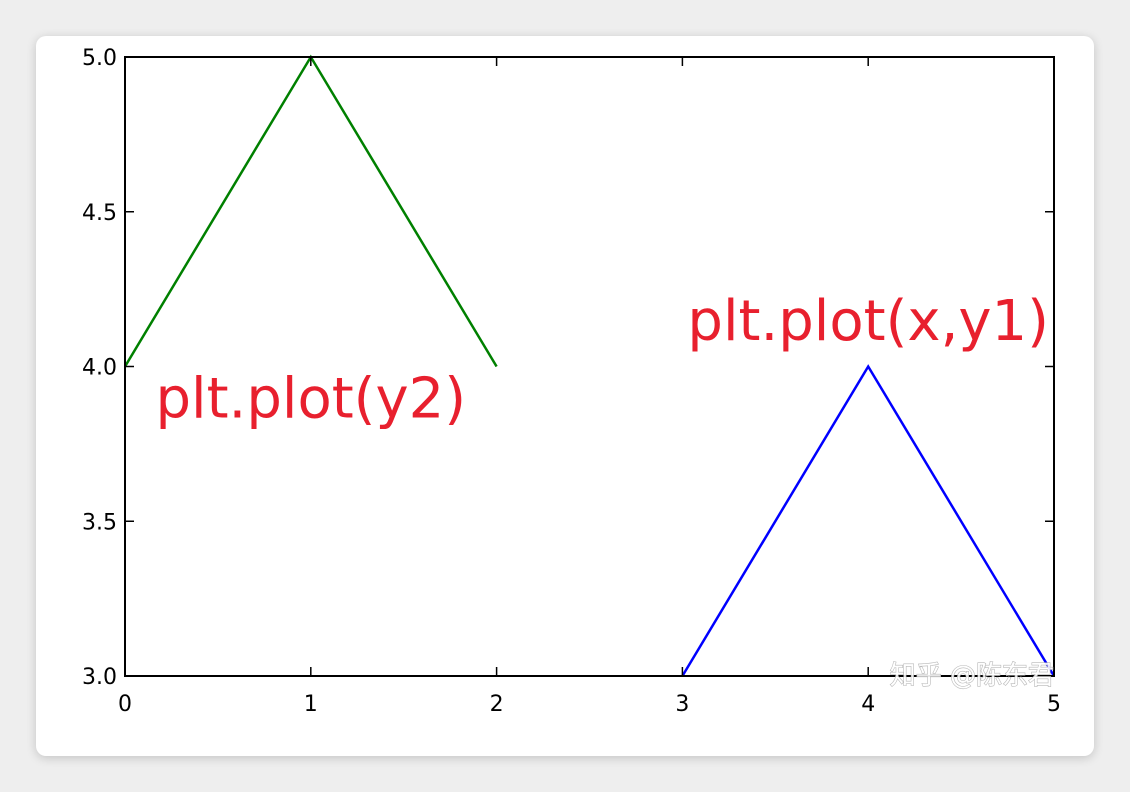  Describe the element at coordinates (311, 704) in the screenshot. I see `x-tick-label: 1` at that location.